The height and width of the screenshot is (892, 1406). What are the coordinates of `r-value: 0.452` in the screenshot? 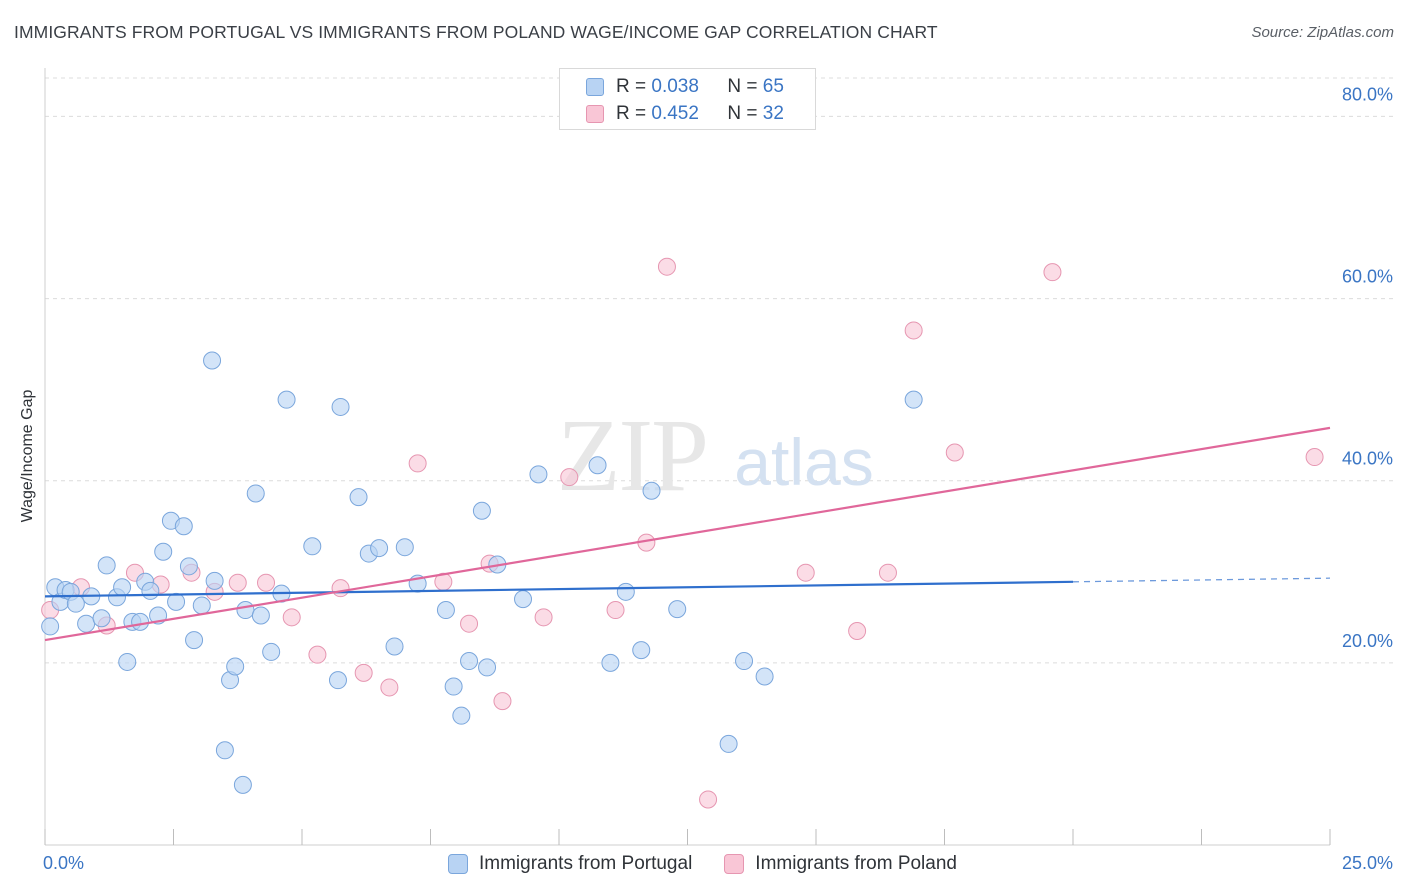 It's located at (675, 113).